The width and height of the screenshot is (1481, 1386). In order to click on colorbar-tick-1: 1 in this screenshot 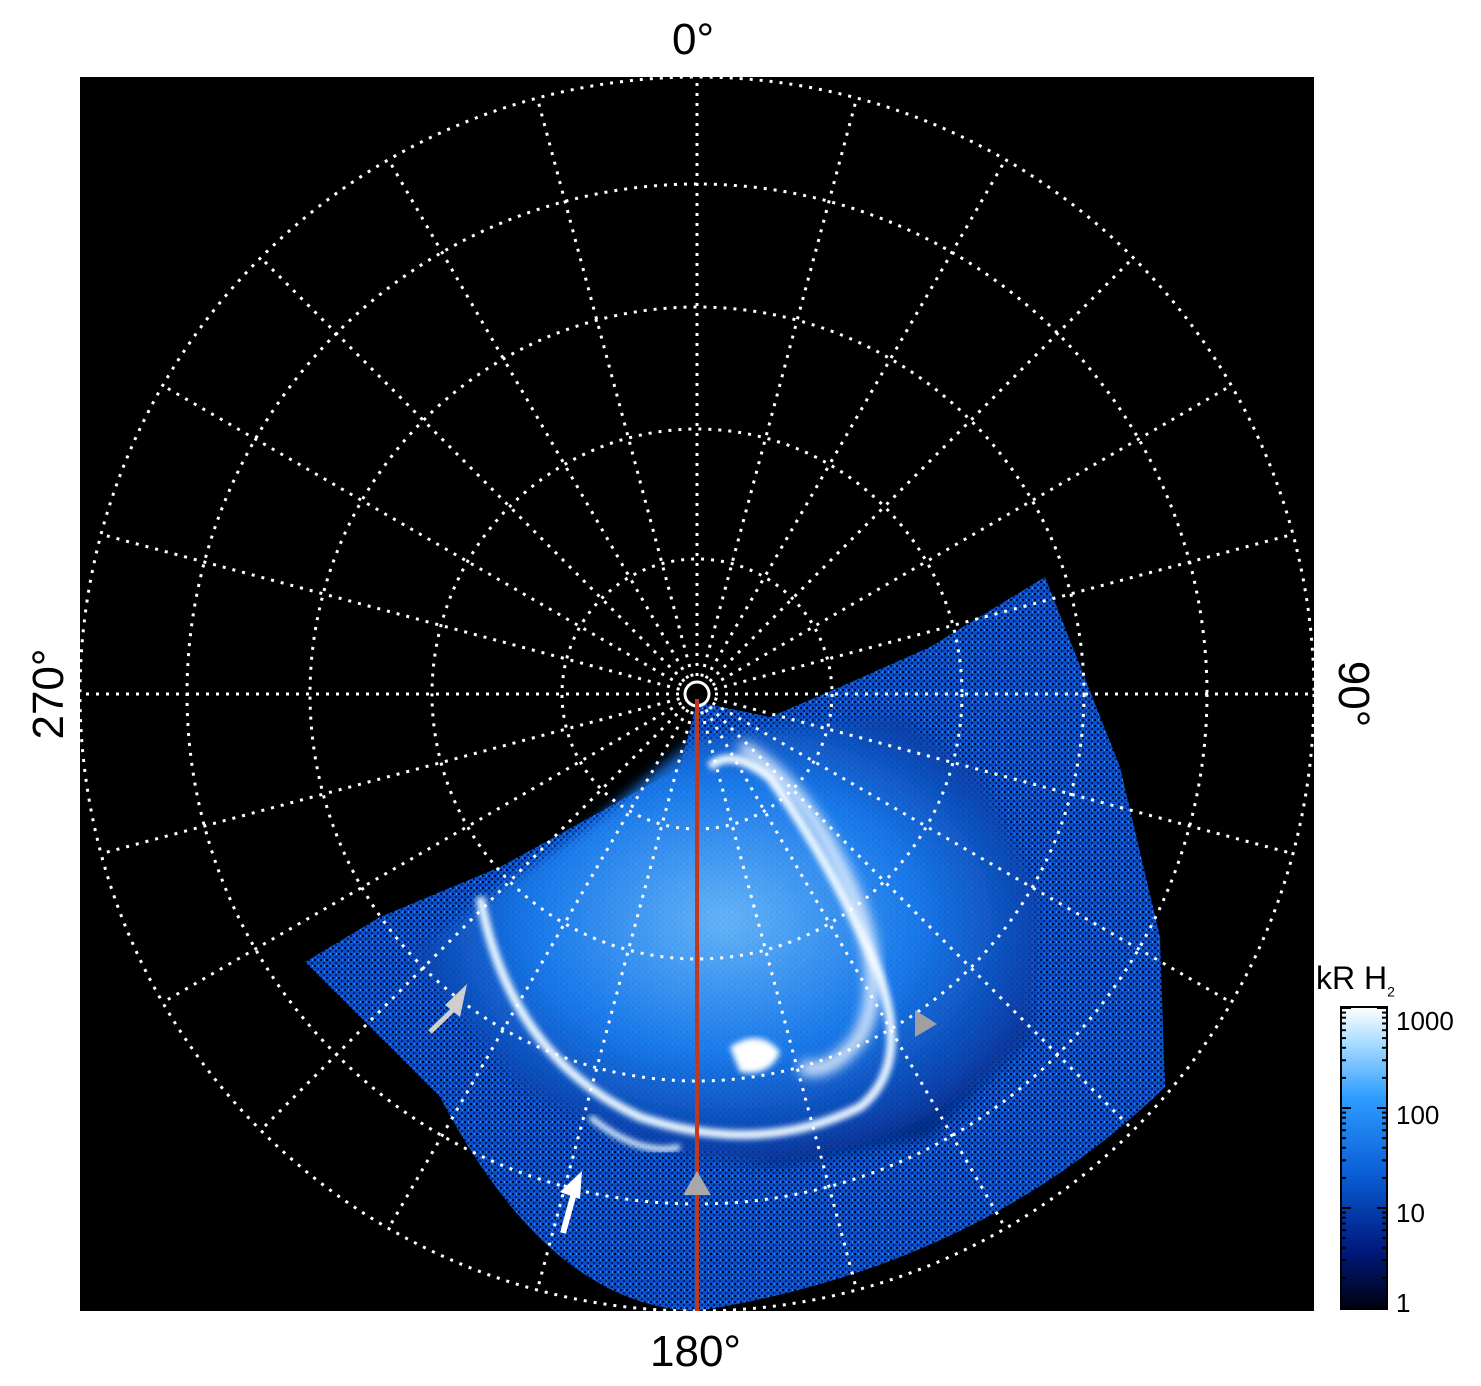, I will do `click(1403, 1303)`.